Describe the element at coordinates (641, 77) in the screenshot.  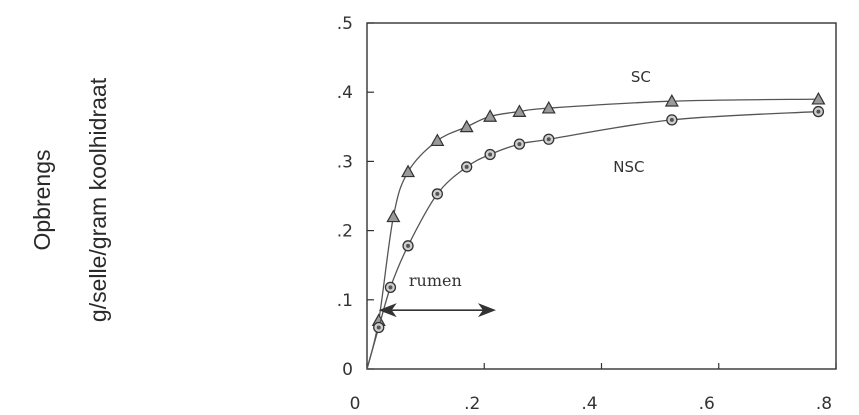
I see `series-label-sc: SC` at that location.